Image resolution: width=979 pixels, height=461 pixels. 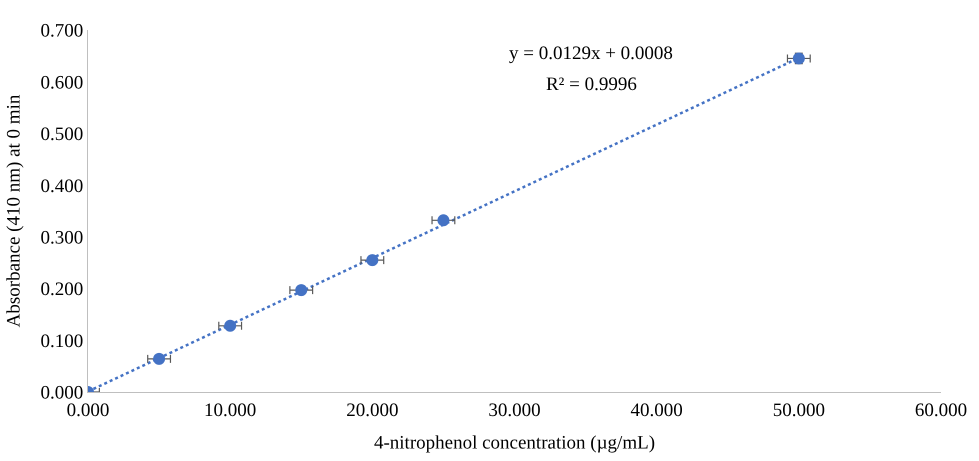 What do you see at coordinates (656, 410) in the screenshot?
I see `x-tick-label: 40.000` at bounding box center [656, 410].